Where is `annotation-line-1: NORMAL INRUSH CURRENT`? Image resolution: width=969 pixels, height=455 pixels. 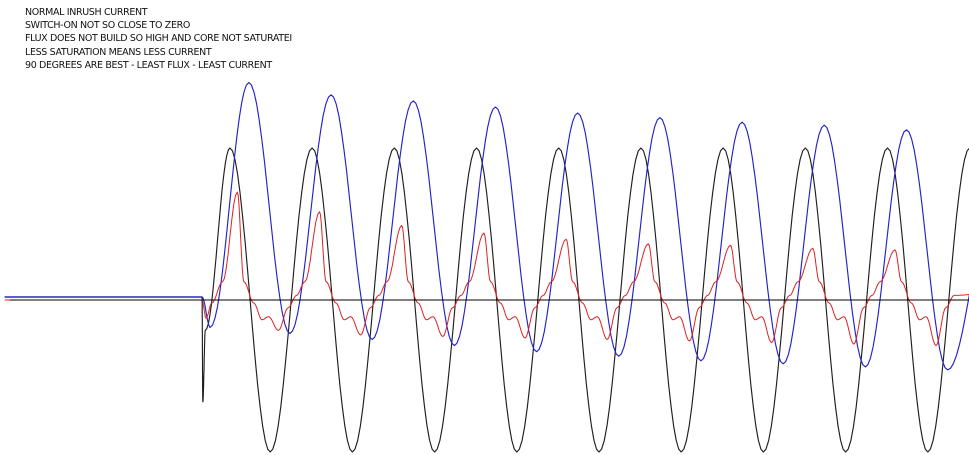 annotation-line-1: NORMAL INRUSH CURRENT is located at coordinates (86, 12).